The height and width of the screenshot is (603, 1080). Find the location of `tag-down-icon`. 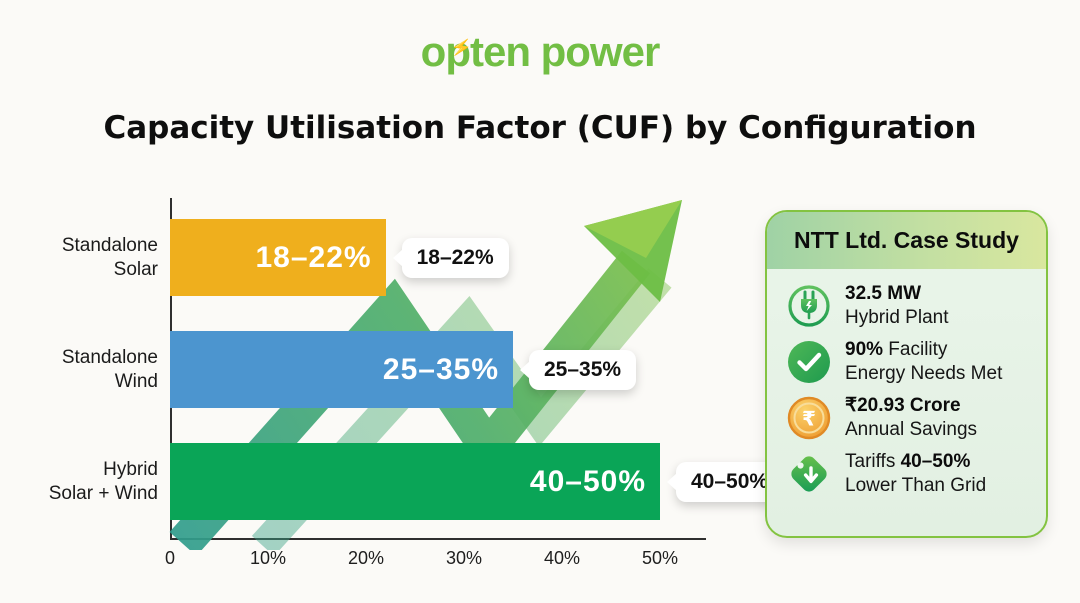

tag-down-icon is located at coordinates (809, 474).